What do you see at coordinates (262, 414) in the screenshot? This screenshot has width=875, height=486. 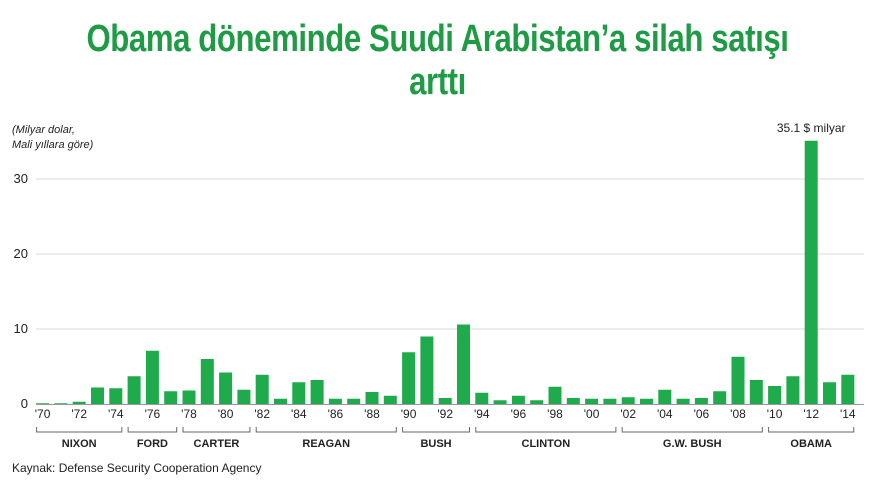 I see `x-tick-label: '82` at bounding box center [262, 414].